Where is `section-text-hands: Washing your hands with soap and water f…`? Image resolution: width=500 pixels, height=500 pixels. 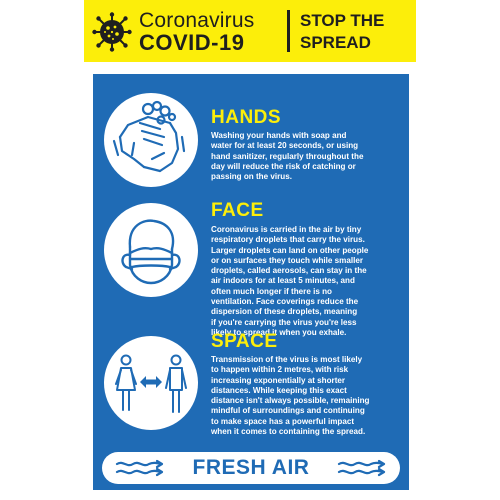 section-text-hands: Washing your hands with soap and water f… is located at coordinates (309, 156).